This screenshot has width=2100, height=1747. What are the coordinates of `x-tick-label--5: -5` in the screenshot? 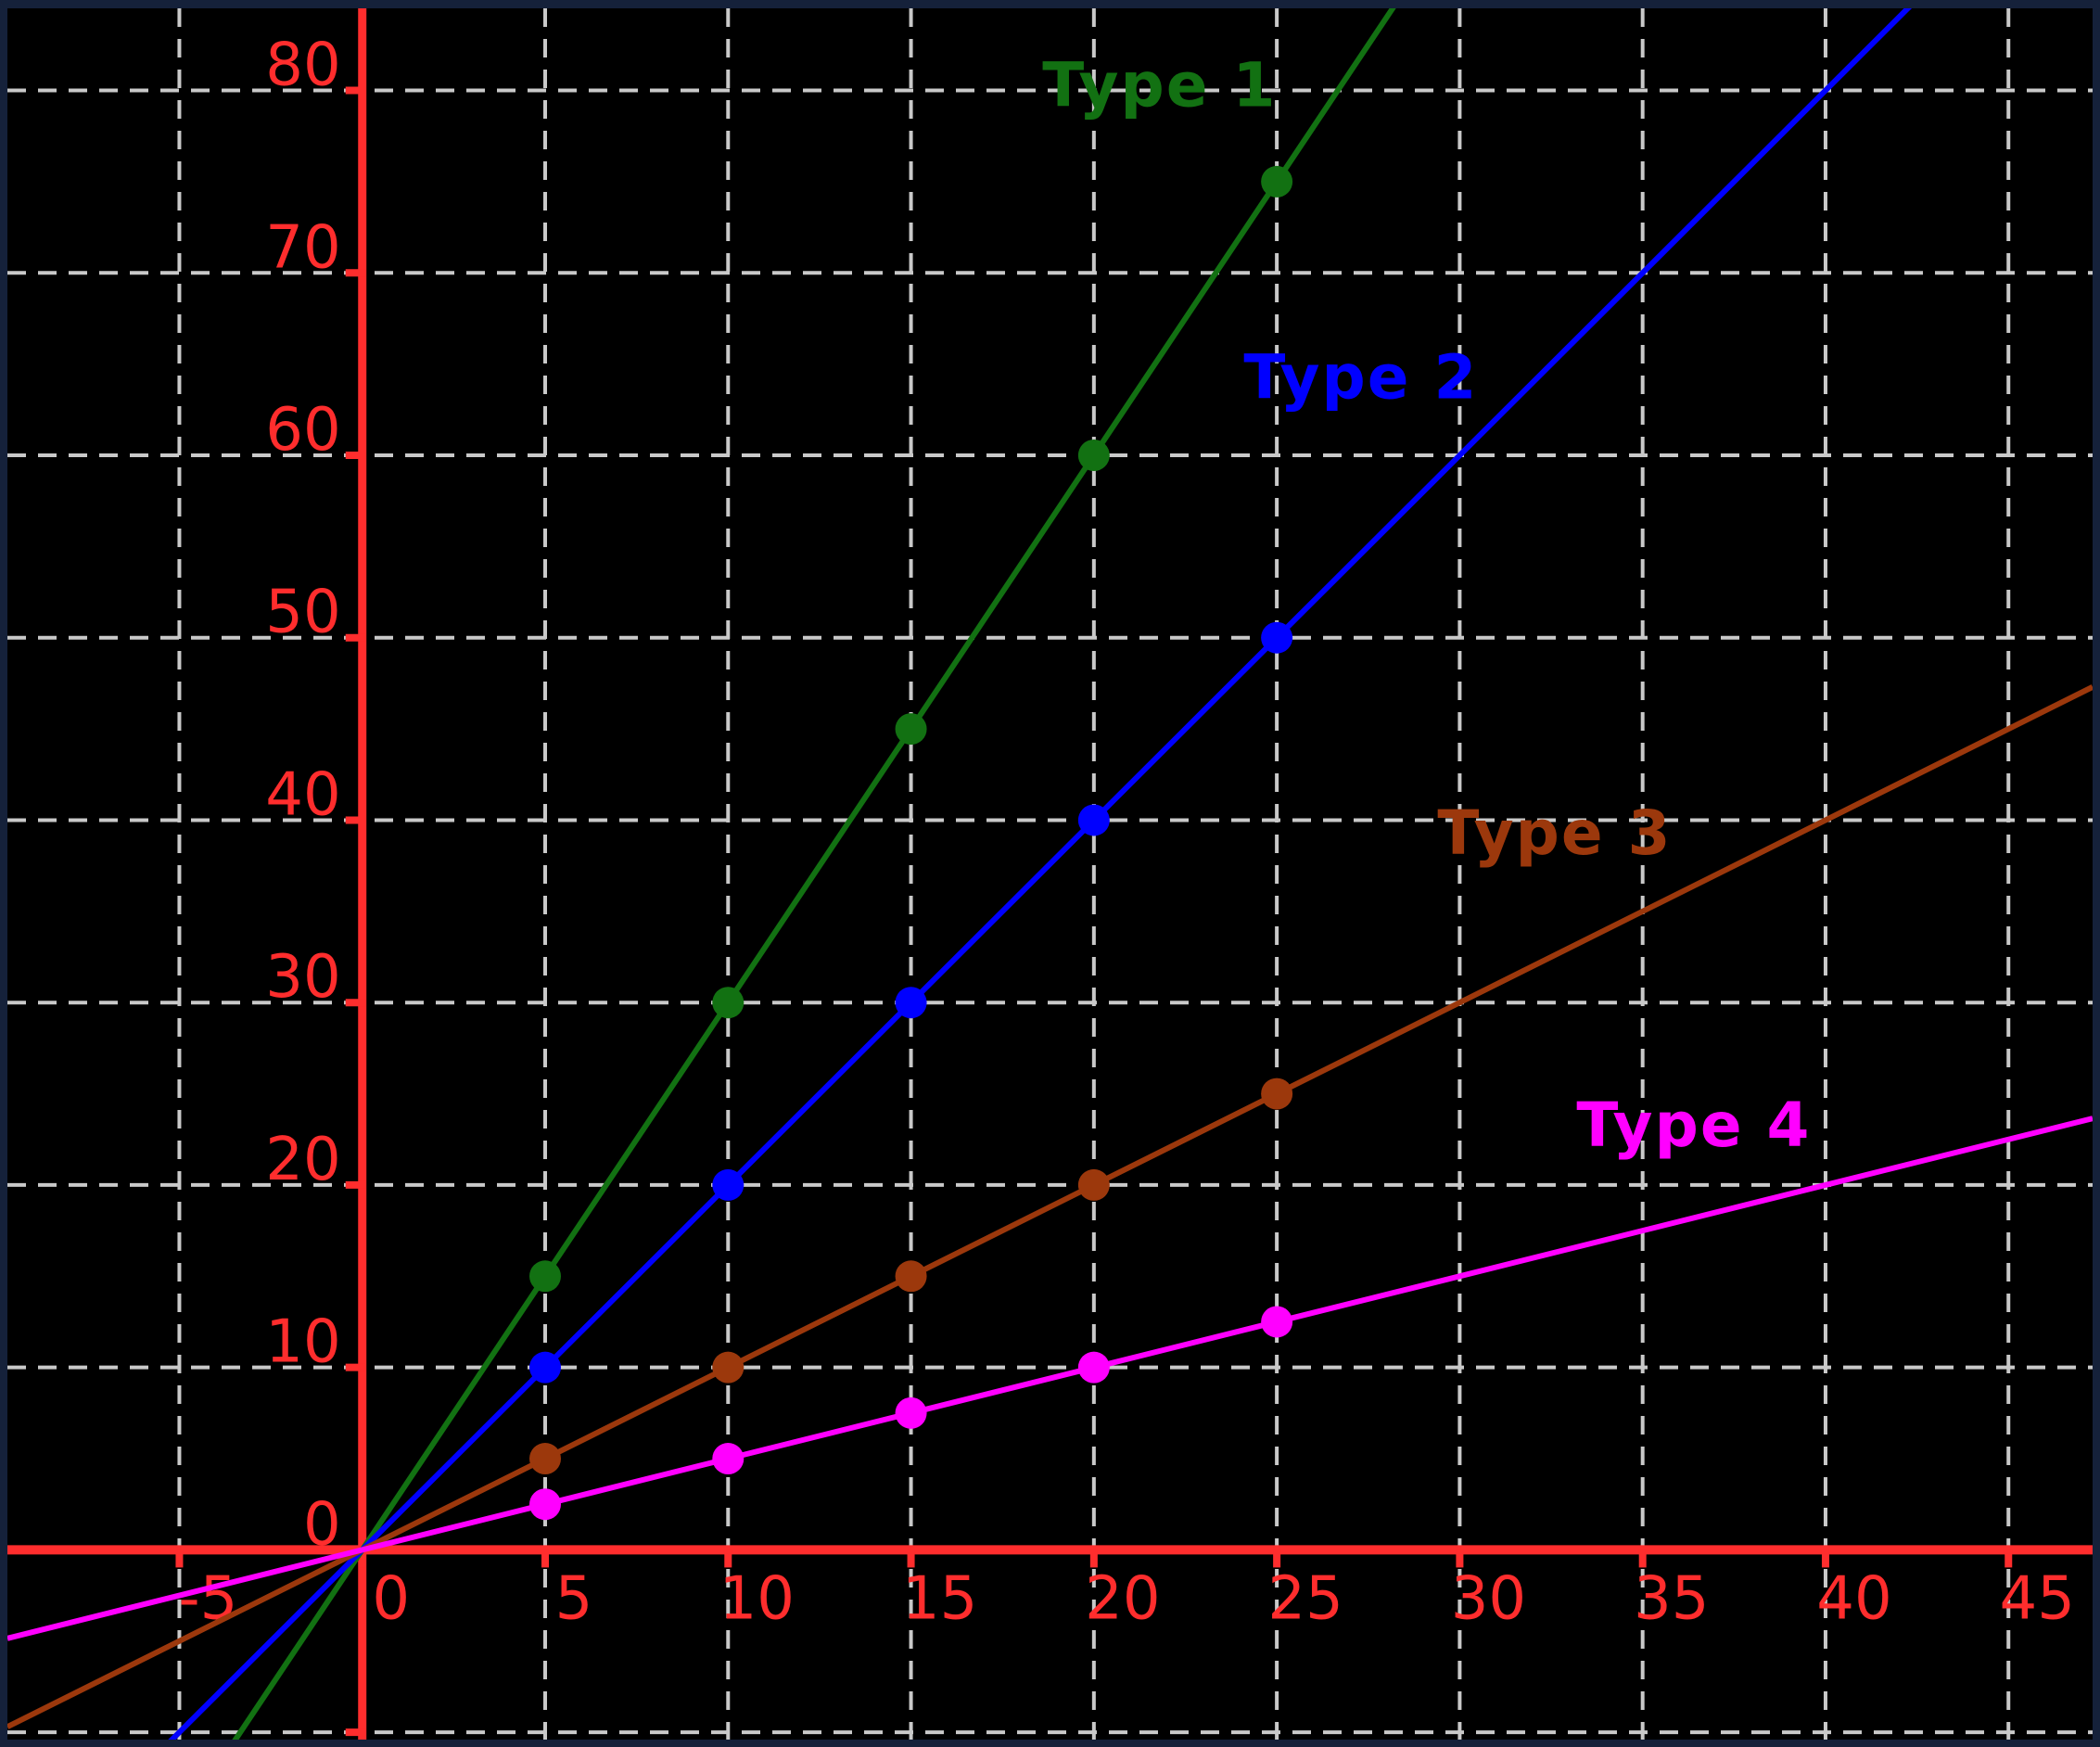 It's located at (208, 1598).